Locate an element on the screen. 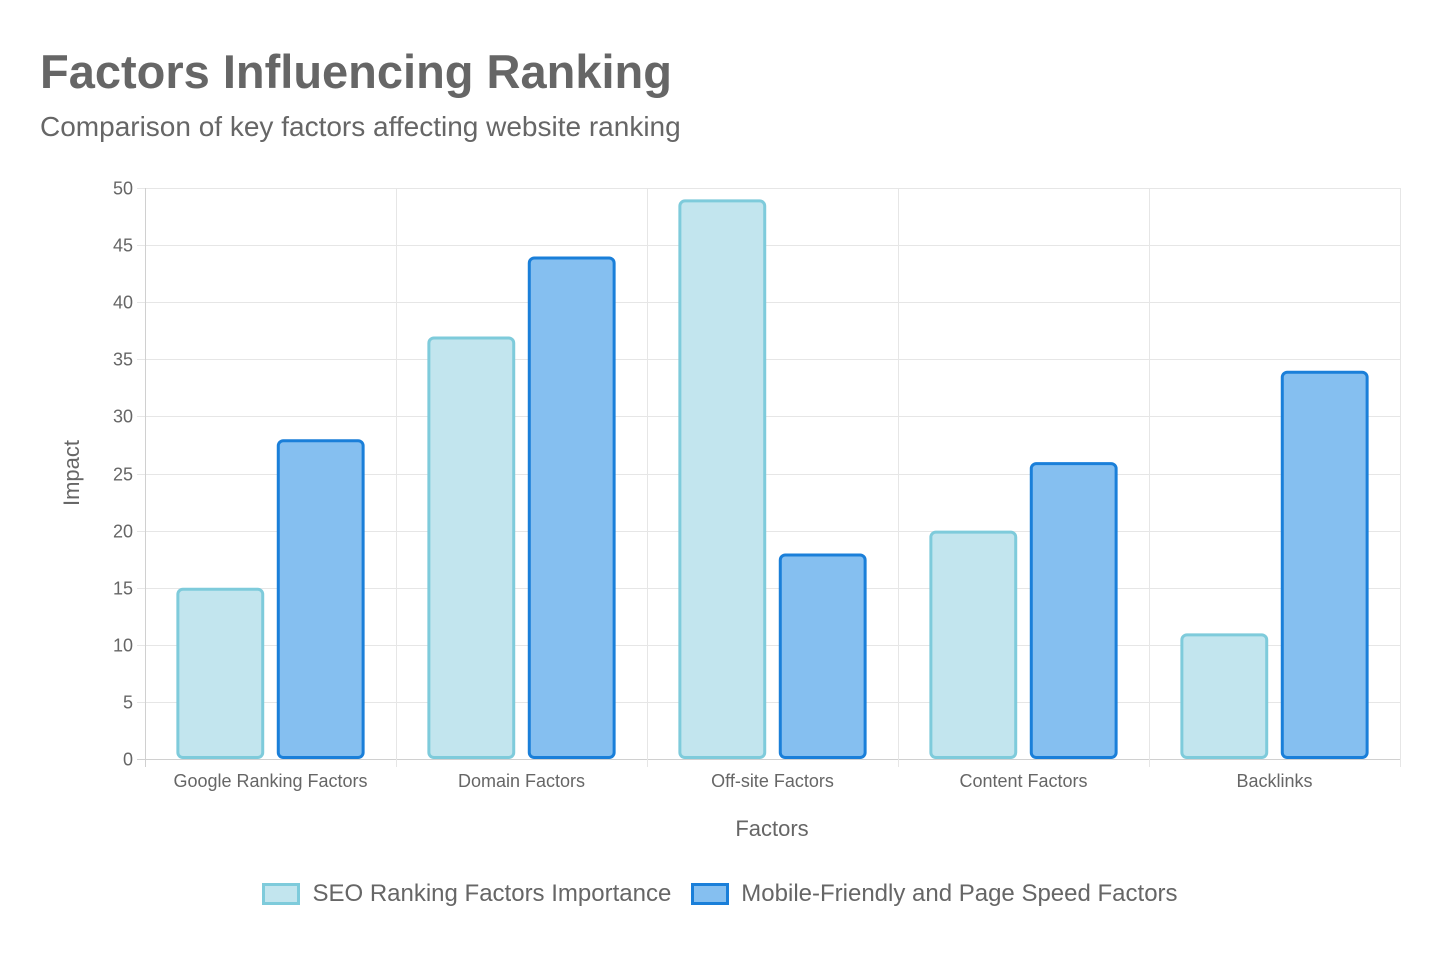 This screenshot has width=1440, height=960. legend-label-mobile: Mobile-Friendly and Page Speed Factors is located at coordinates (959, 893).